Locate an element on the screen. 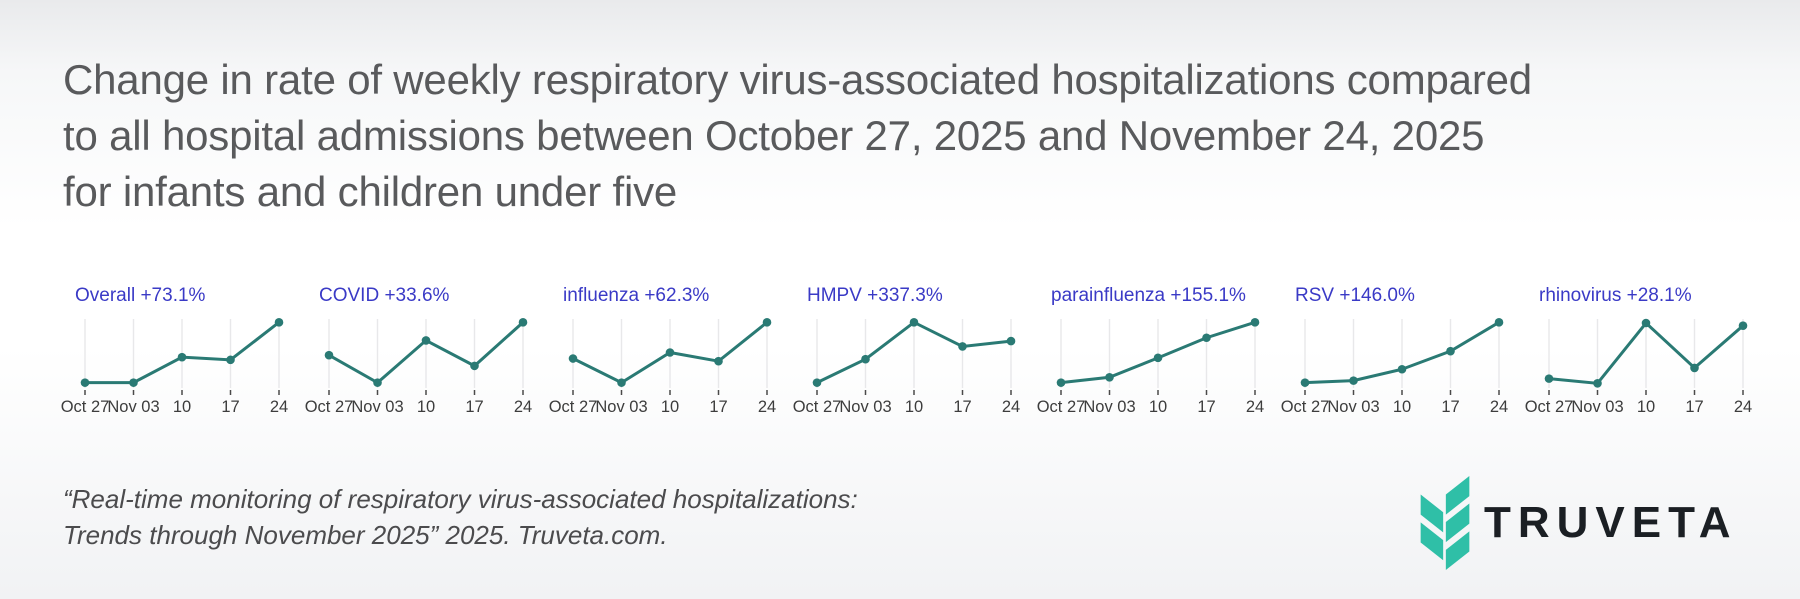  sparkline-title: rhinovirus +28.1% is located at coordinates (1615, 295).